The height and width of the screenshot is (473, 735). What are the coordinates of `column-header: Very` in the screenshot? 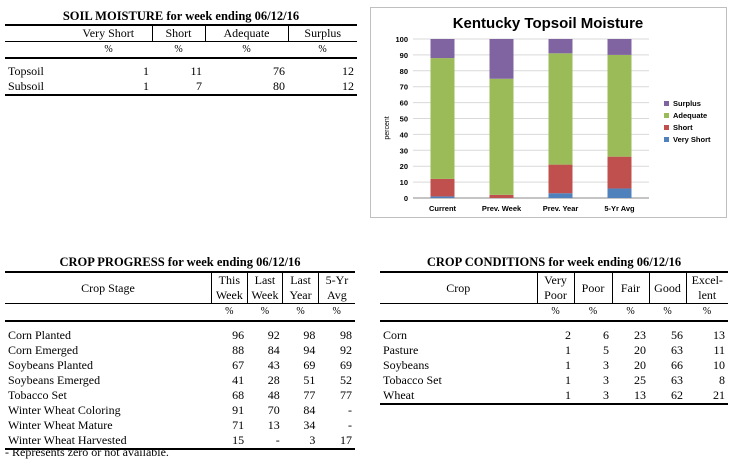 It's located at (555, 279).